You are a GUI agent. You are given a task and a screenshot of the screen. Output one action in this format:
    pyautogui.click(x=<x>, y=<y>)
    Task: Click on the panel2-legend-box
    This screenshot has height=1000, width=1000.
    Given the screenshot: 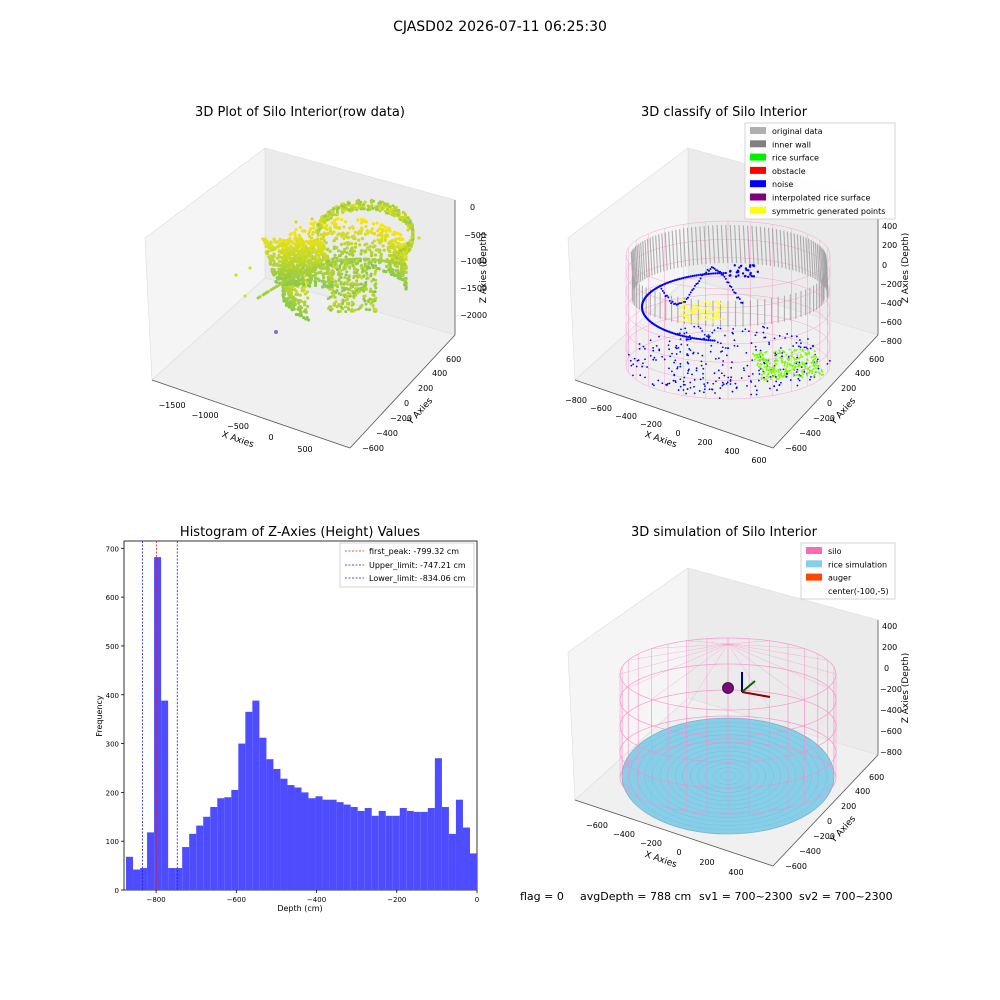 What is the action you would take?
    pyautogui.click(x=820, y=171)
    